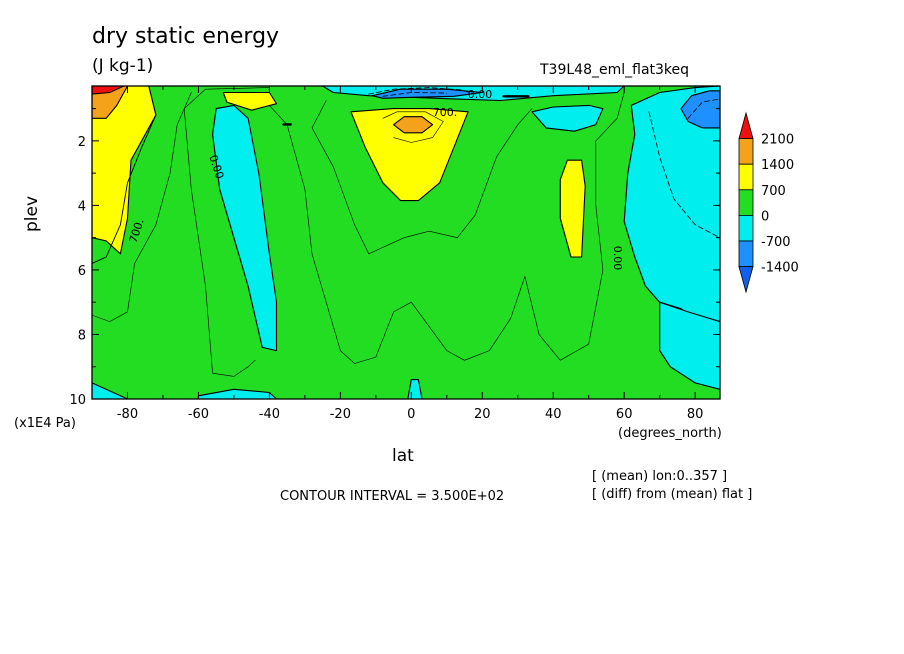 This screenshot has height=654, width=904. What do you see at coordinates (776, 242) in the screenshot?
I see `colorbar-label: -700` at bounding box center [776, 242].